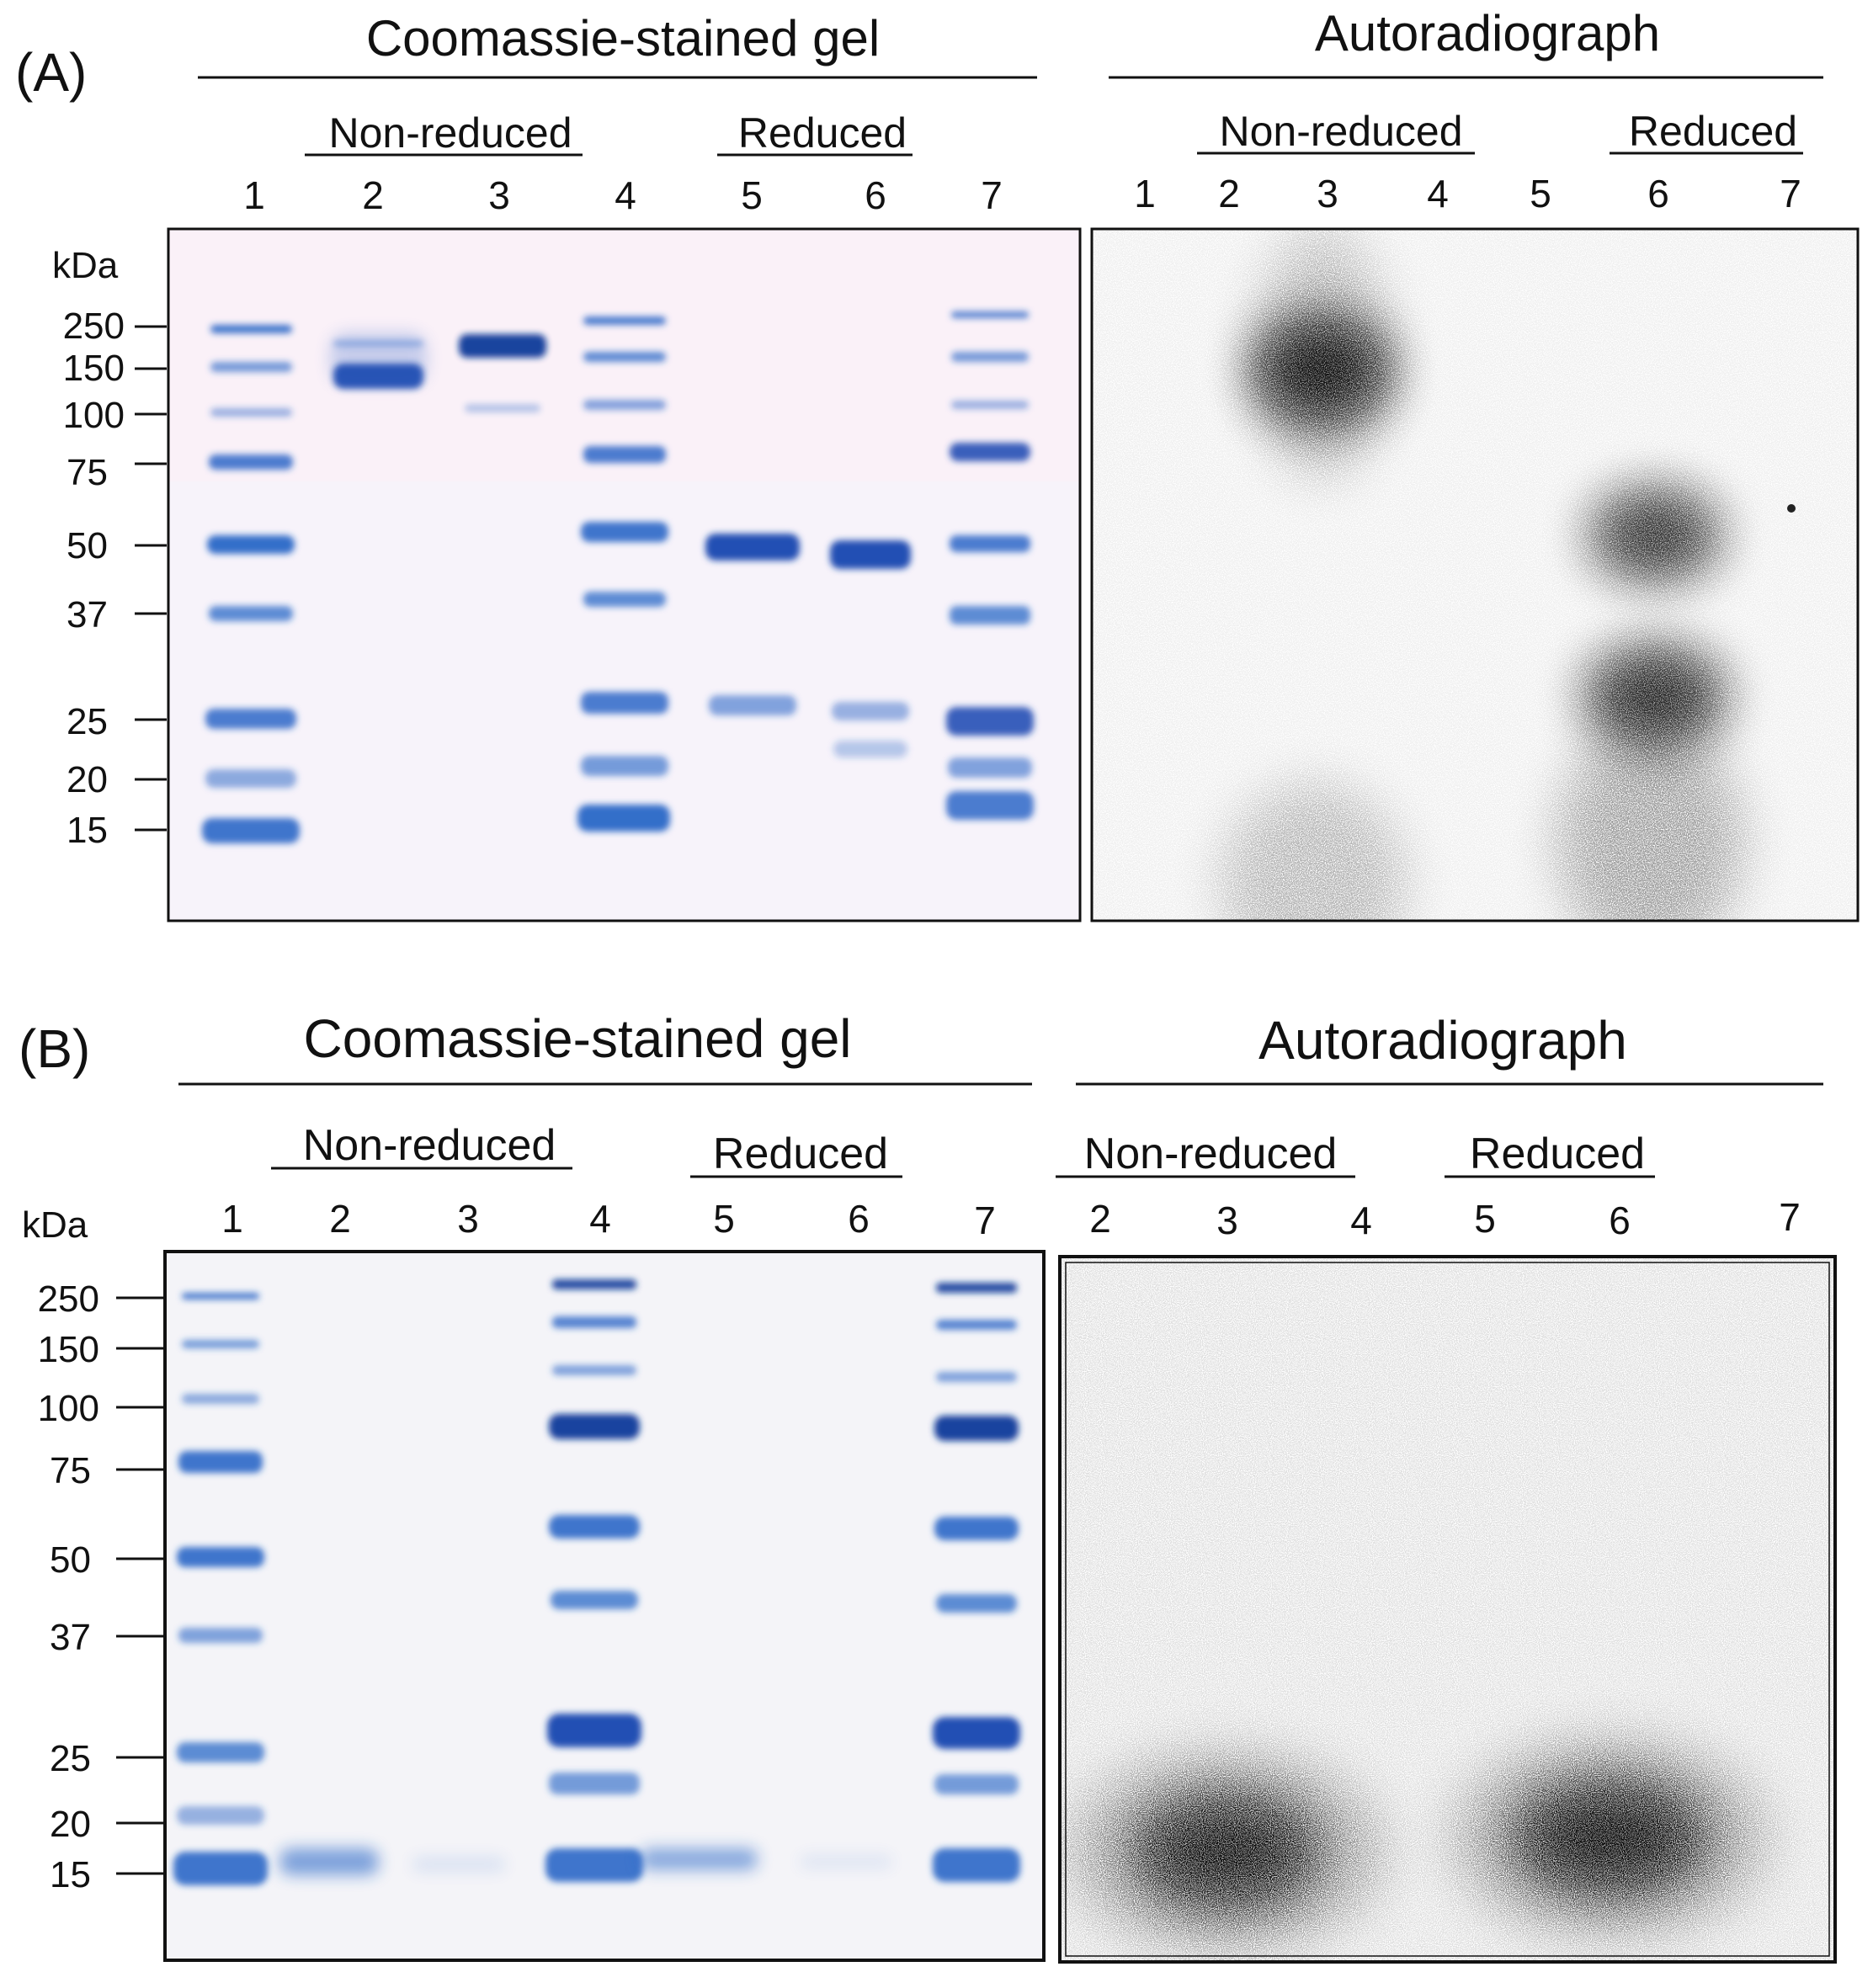 Image resolution: width=1873 pixels, height=1988 pixels. I want to click on panel-label-b: (B), so click(54, 1048).